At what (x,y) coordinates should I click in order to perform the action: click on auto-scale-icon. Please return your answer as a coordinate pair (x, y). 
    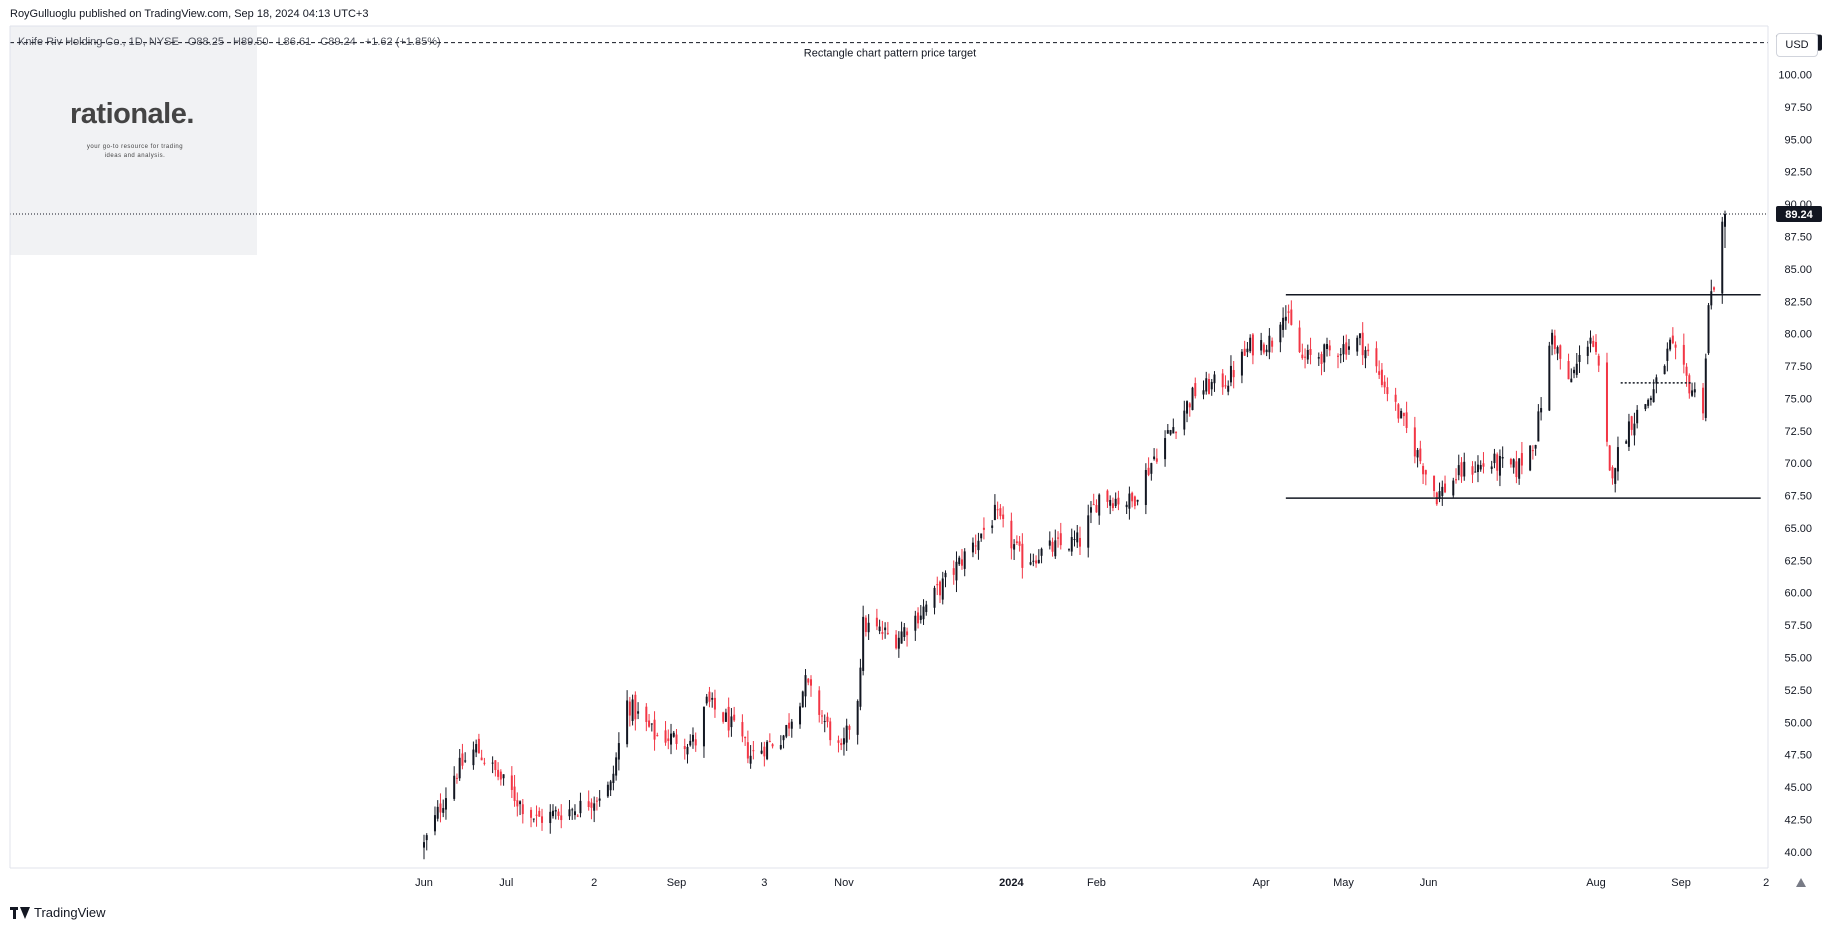
    Looking at the image, I should click on (1801, 882).